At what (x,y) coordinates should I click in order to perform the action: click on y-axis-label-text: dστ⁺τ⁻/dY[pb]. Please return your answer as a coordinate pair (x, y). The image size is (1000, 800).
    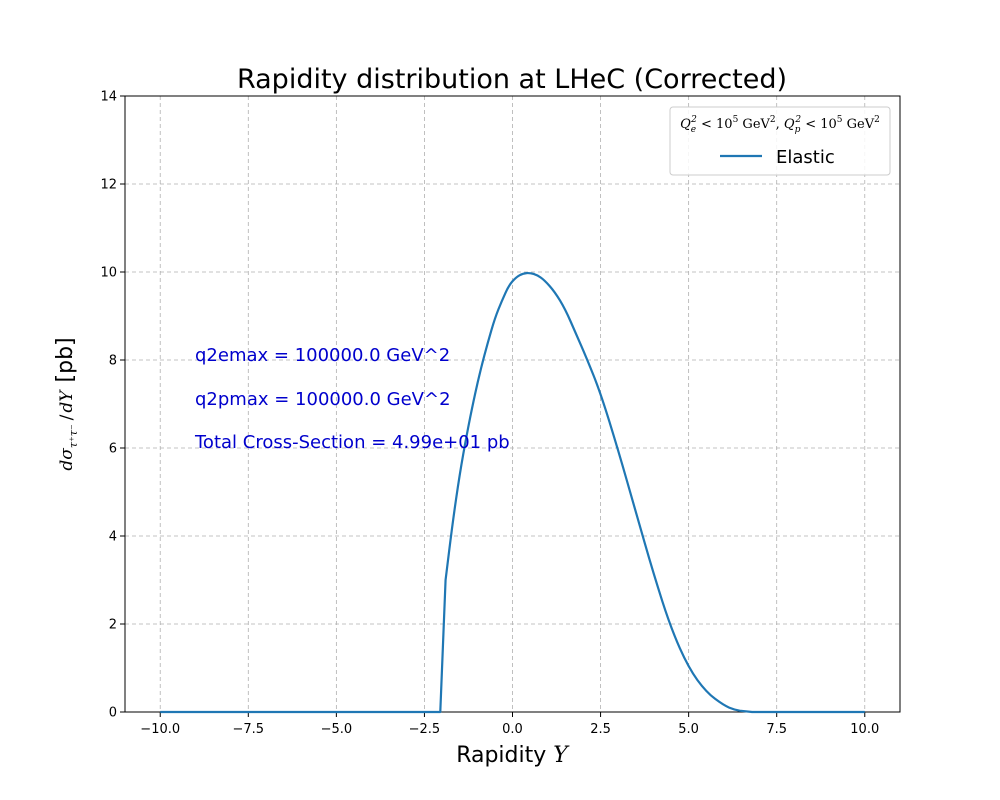
    Looking at the image, I should click on (66, 403).